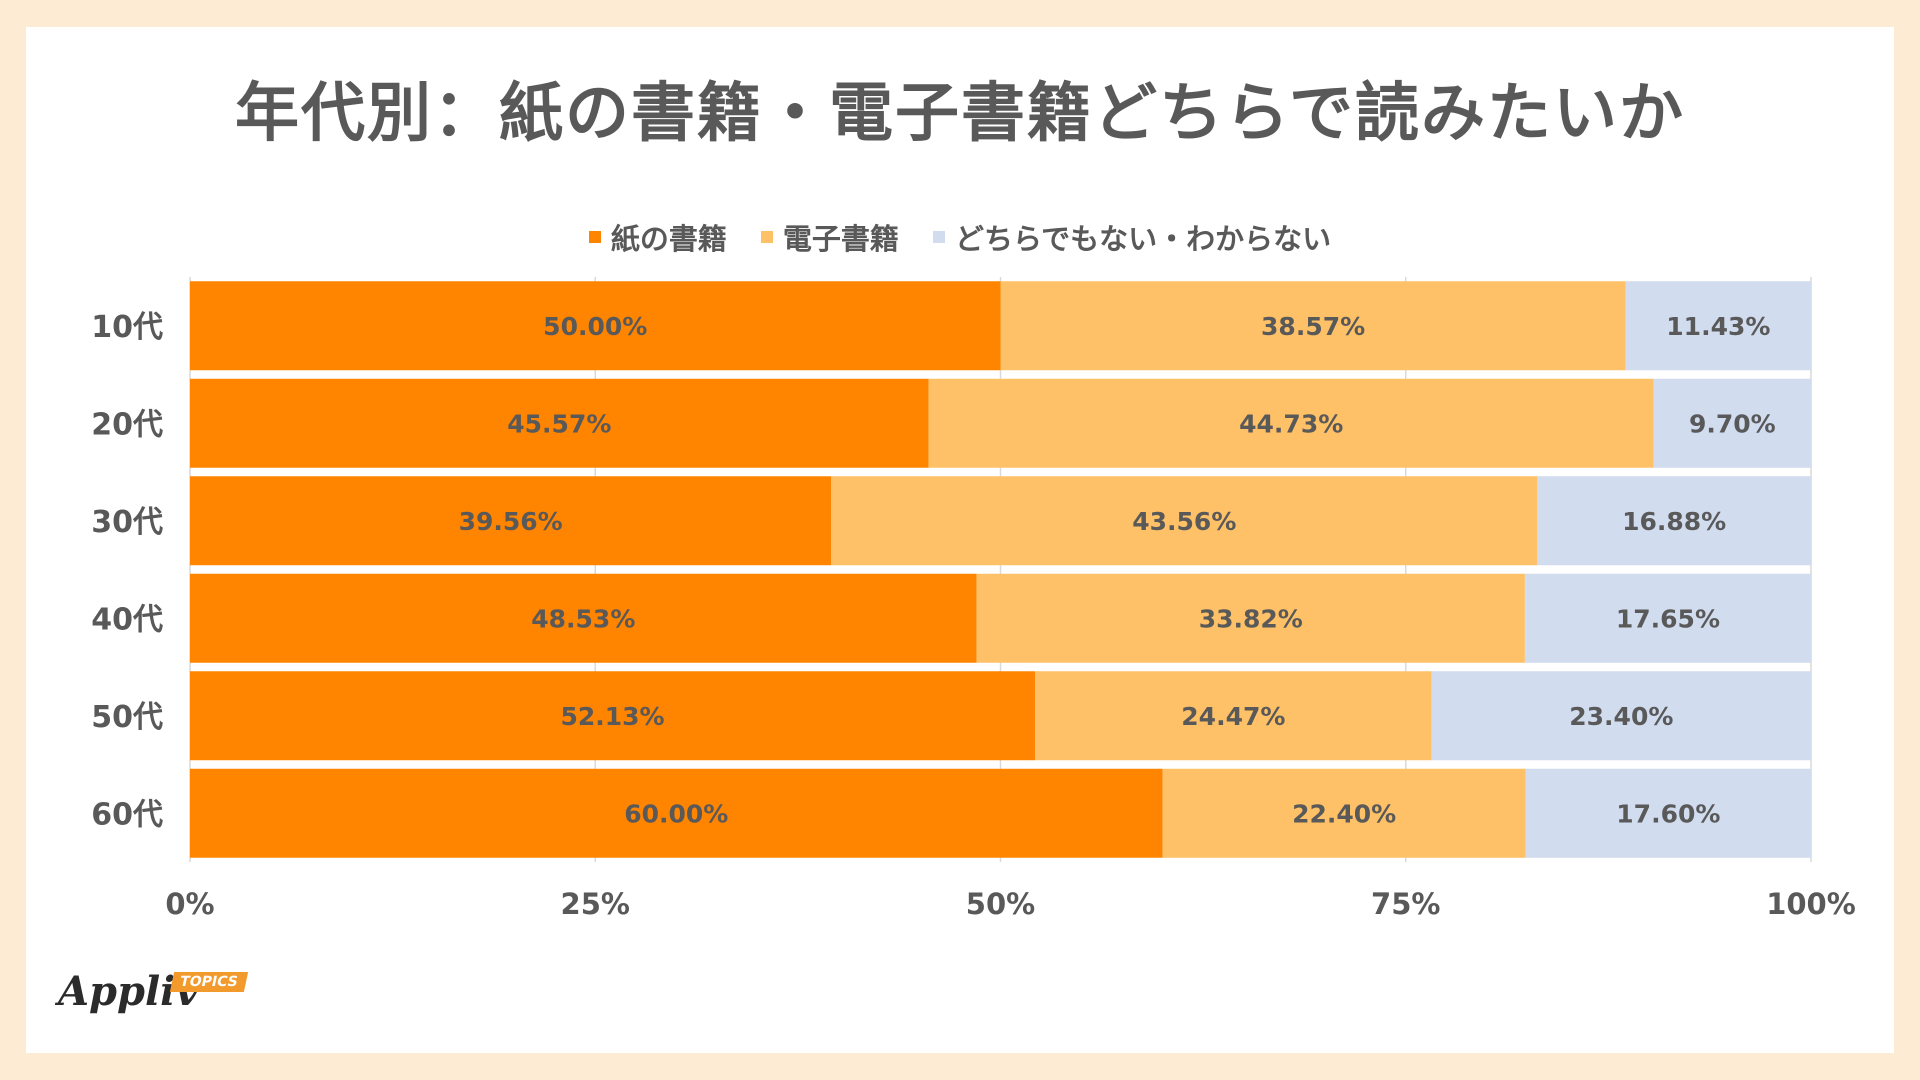 The image size is (1920, 1080). I want to click on data-label-20代-series-0: 45.57%, so click(559, 423).